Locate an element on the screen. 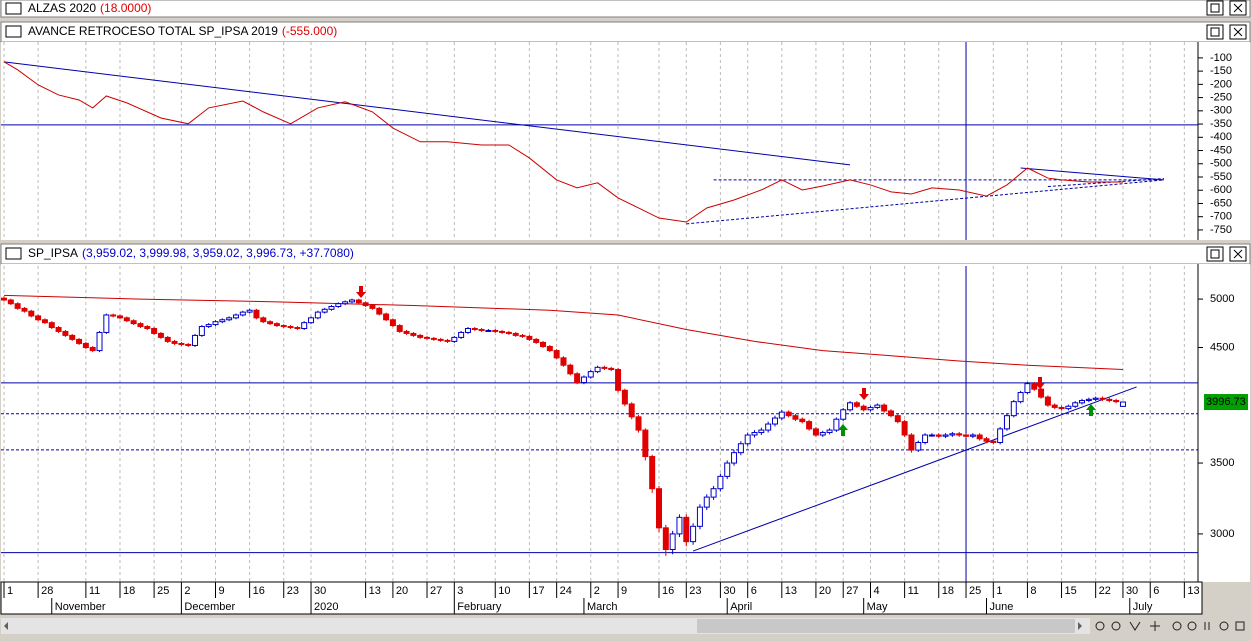 This screenshot has height=641, width=1251. x-major-label: March is located at coordinates (602, 607).